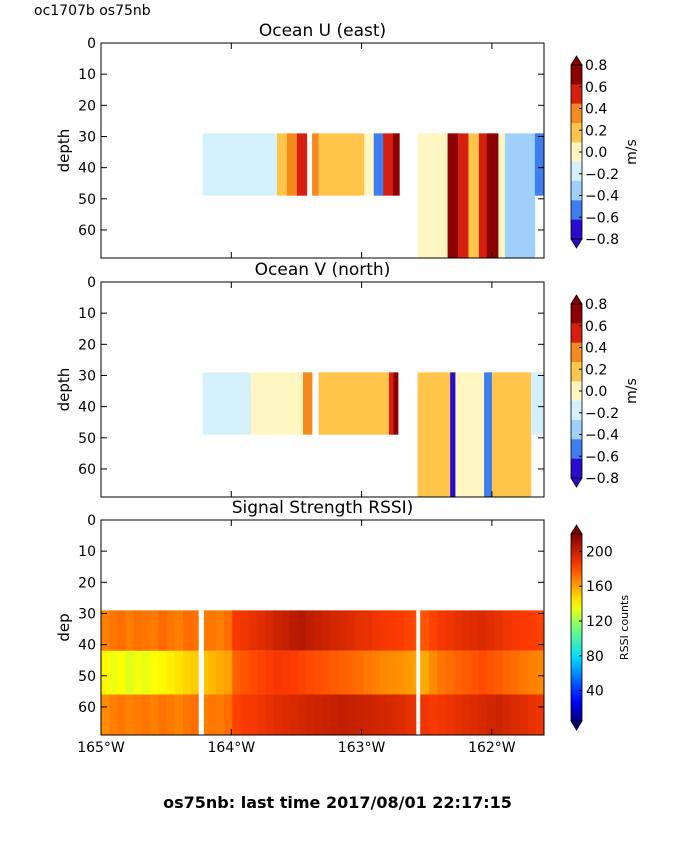 Image resolution: width=675 pixels, height=855 pixels. Describe the element at coordinates (323, 270) in the screenshot. I see `panel-title: Ocean V (north)` at that location.